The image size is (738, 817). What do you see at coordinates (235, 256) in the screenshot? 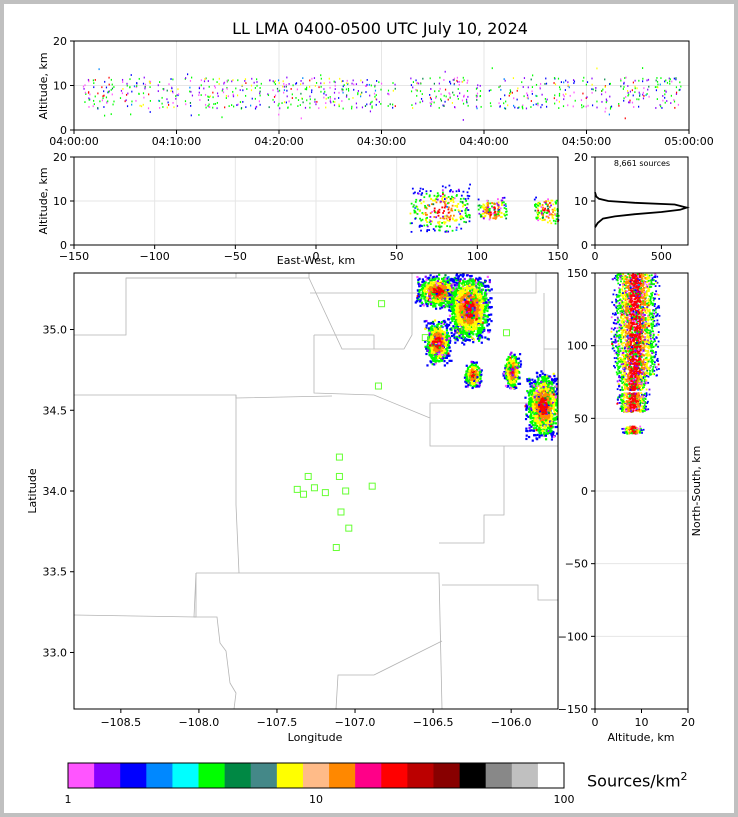
I see `x-tick-label: −50` at bounding box center [235, 256].